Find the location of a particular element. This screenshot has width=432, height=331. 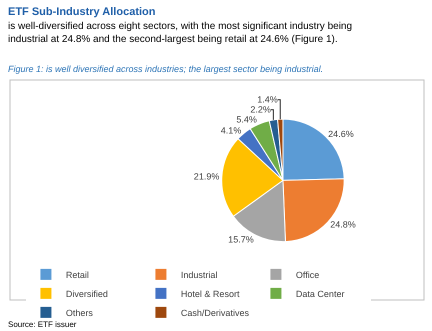

data-label: 5.4% is located at coordinates (246, 119).